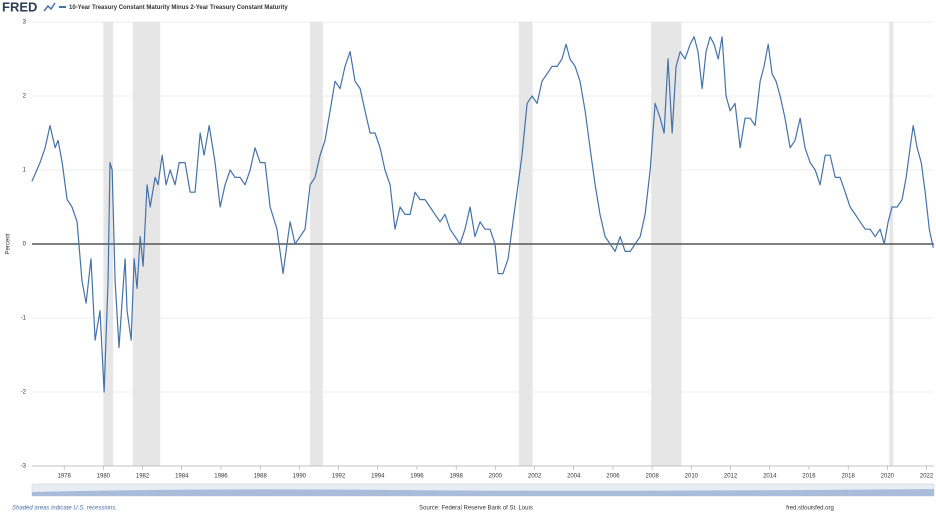  Describe the element at coordinates (19, 7) in the screenshot. I see `logo: FRED` at that location.